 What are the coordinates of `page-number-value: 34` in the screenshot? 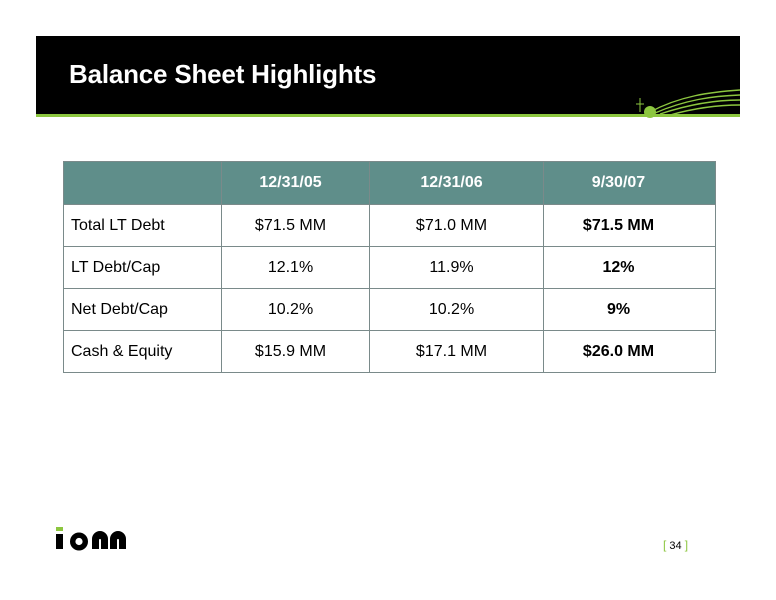 It's located at (675, 546).